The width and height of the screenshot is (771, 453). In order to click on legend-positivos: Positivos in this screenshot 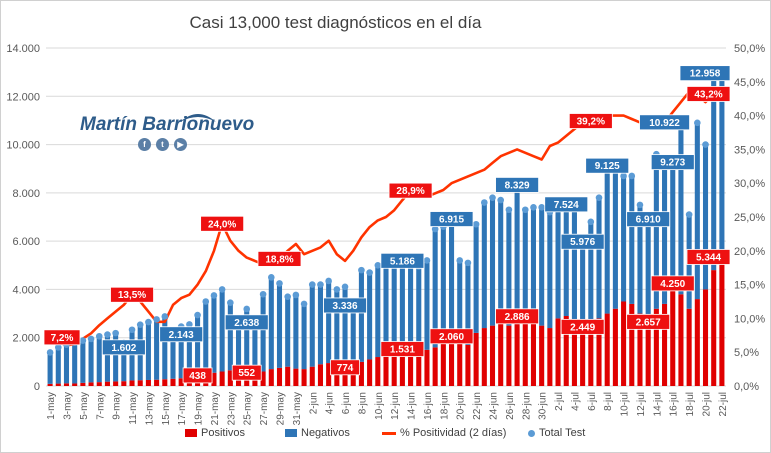, I will do `click(215, 434)`.